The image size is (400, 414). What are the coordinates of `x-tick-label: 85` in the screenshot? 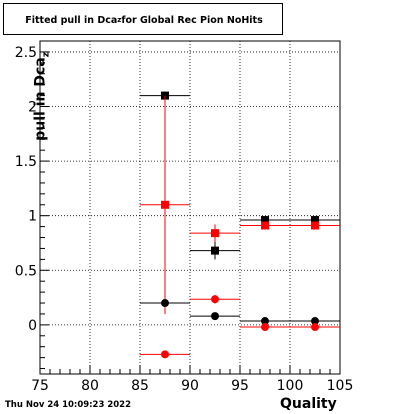 It's located at (140, 386).